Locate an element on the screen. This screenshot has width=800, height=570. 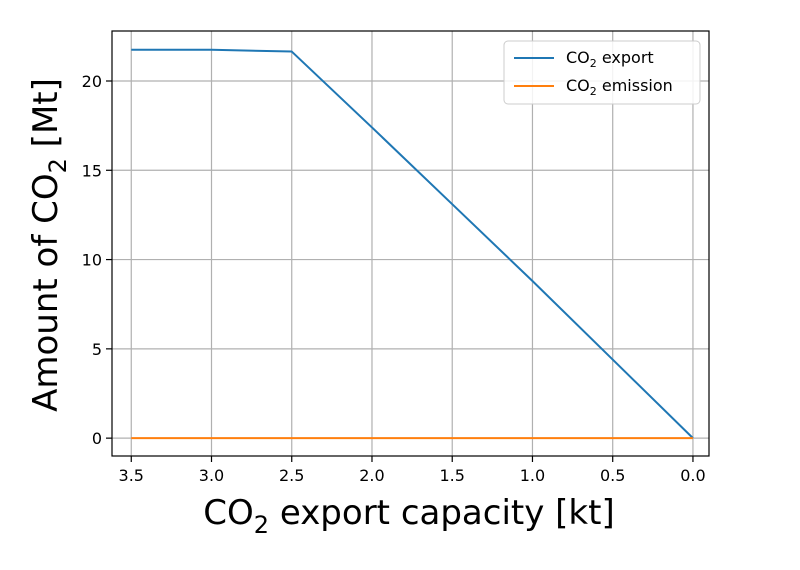
x-tick-label: 3.0 is located at coordinates (211, 475).